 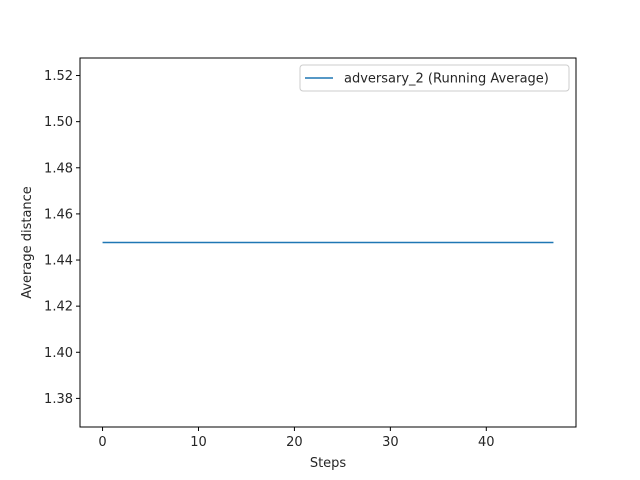 What do you see at coordinates (294, 442) in the screenshot?
I see `x-tick-label: 20` at bounding box center [294, 442].